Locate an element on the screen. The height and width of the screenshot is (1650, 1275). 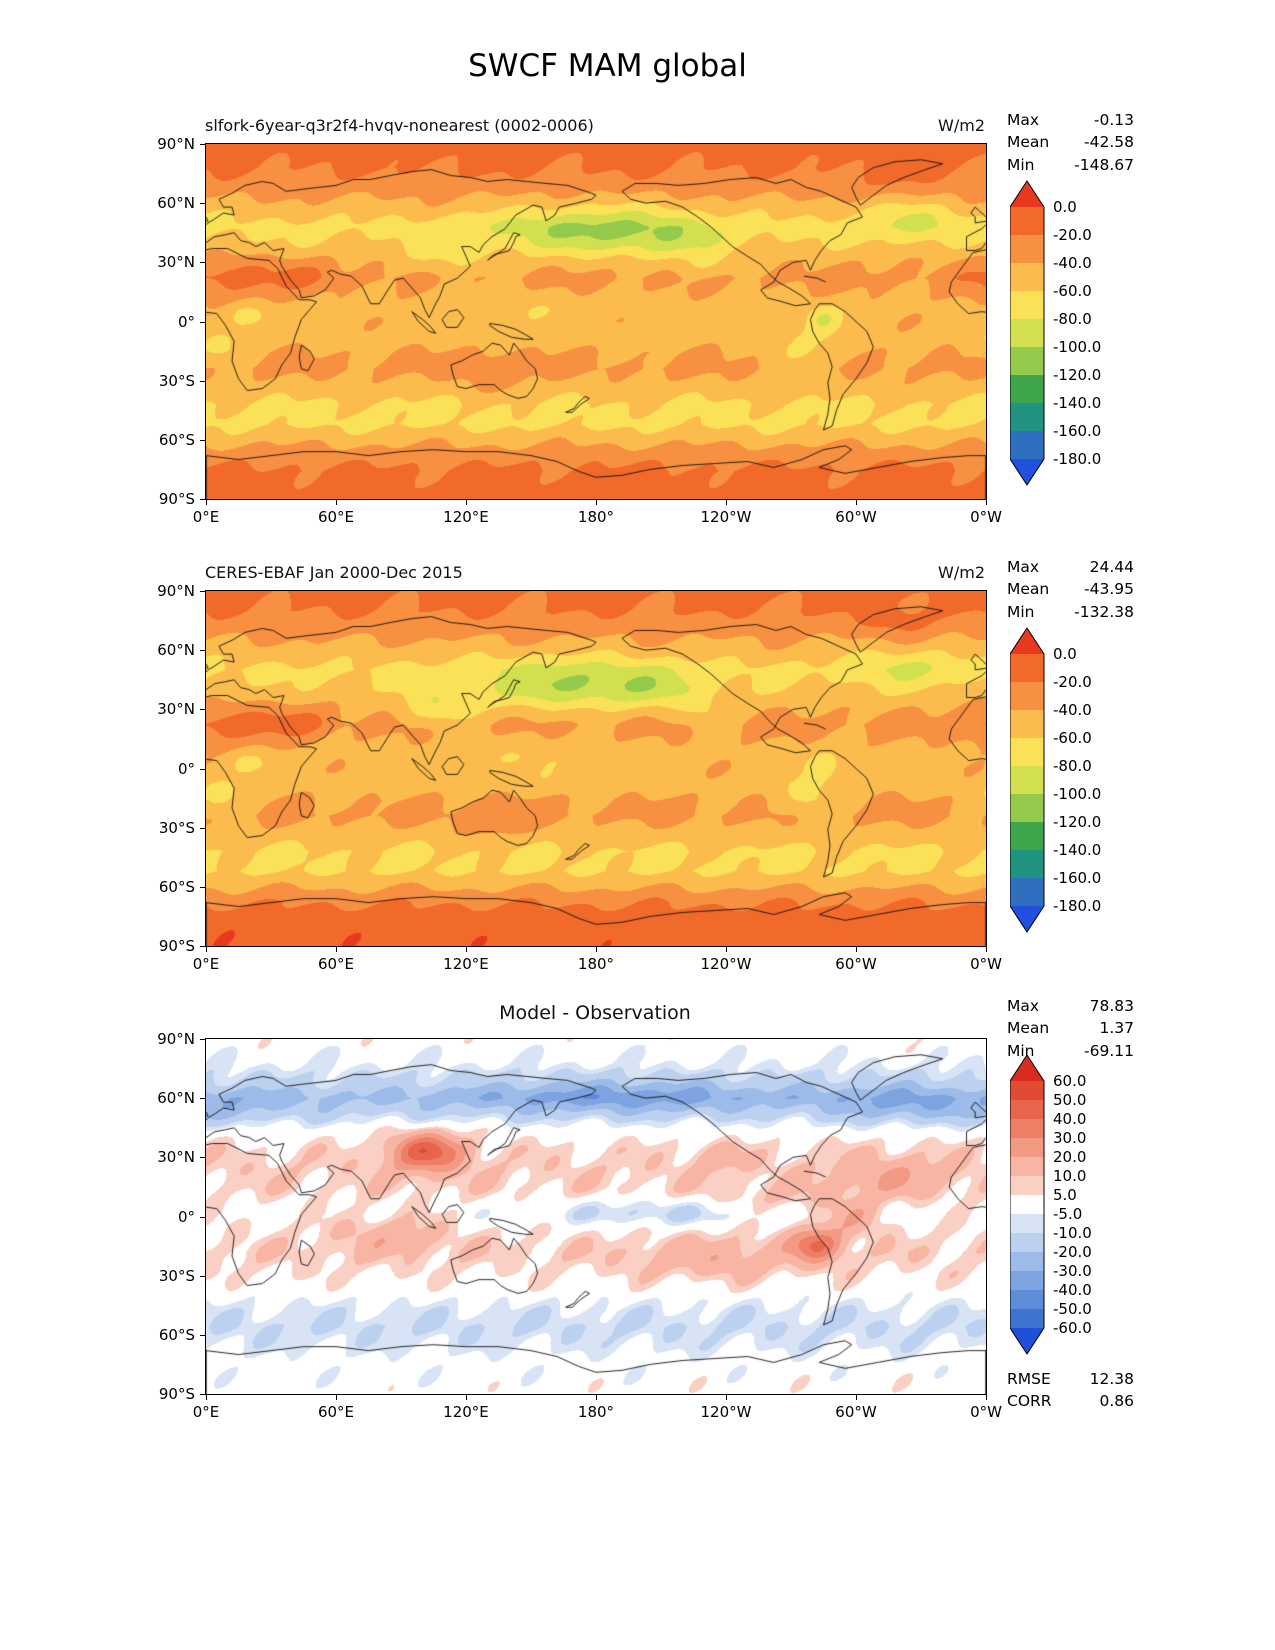
lon-tick-label: 180° is located at coordinates (596, 1412).